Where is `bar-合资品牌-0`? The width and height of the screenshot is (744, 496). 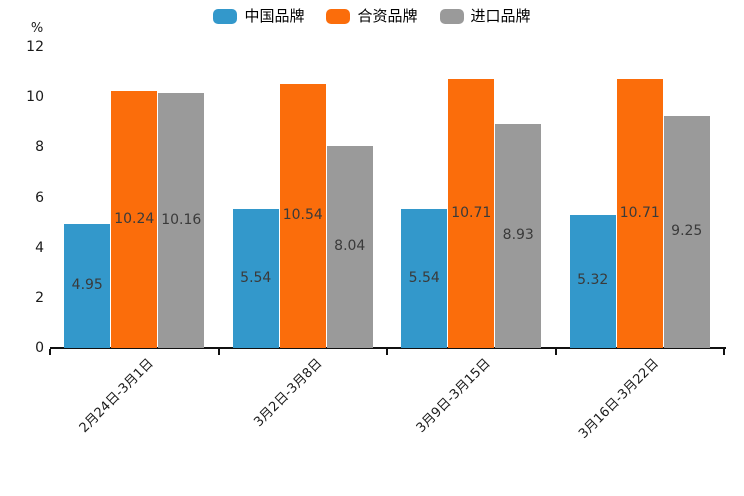
bar-合资品牌-0 is located at coordinates (134, 219).